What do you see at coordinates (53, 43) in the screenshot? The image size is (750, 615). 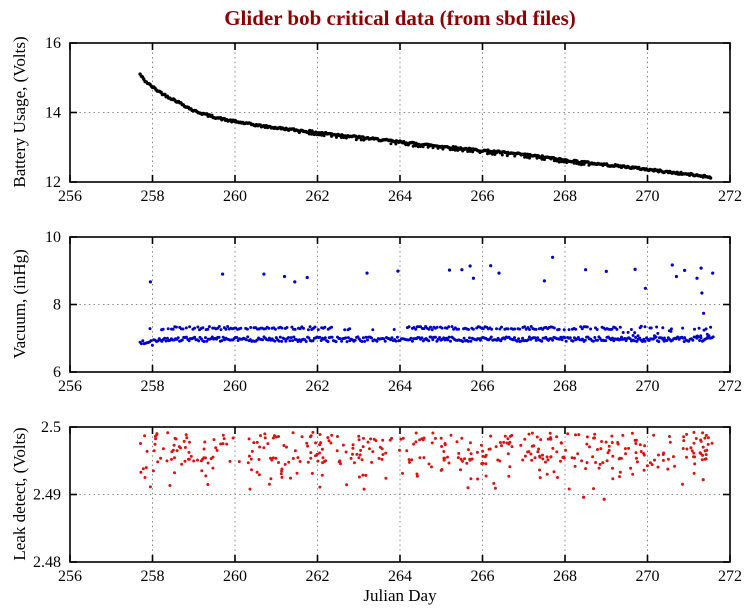 I see `y-tick-label: 16` at bounding box center [53, 43].